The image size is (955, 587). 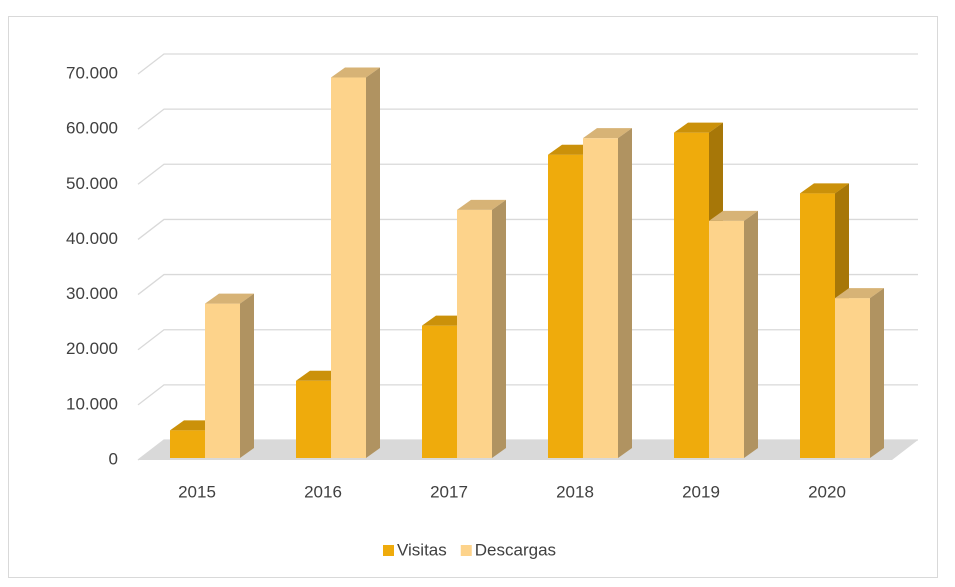 What do you see at coordinates (422, 549) in the screenshot?
I see `legend-label: Visitas` at bounding box center [422, 549].